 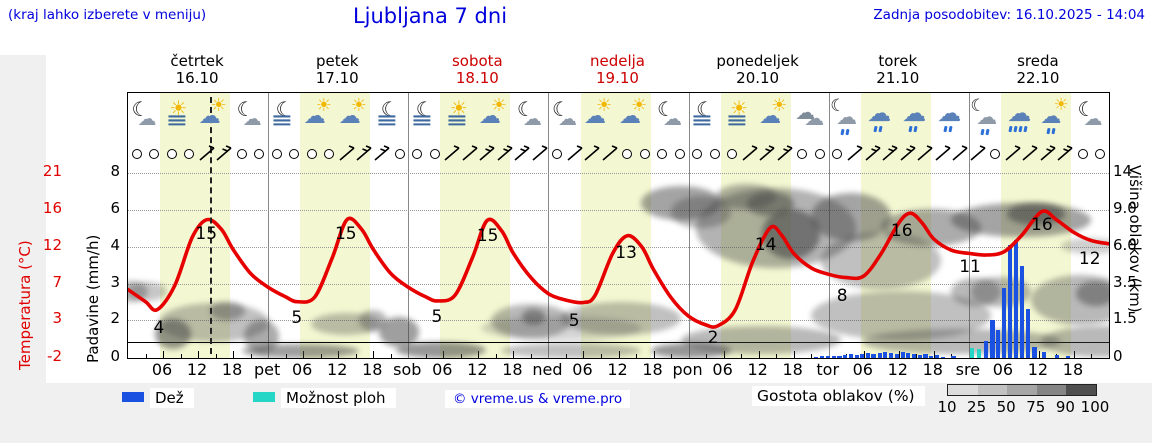 What do you see at coordinates (977, 407) in the screenshot?
I see `density-scale-label: 25` at bounding box center [977, 407].